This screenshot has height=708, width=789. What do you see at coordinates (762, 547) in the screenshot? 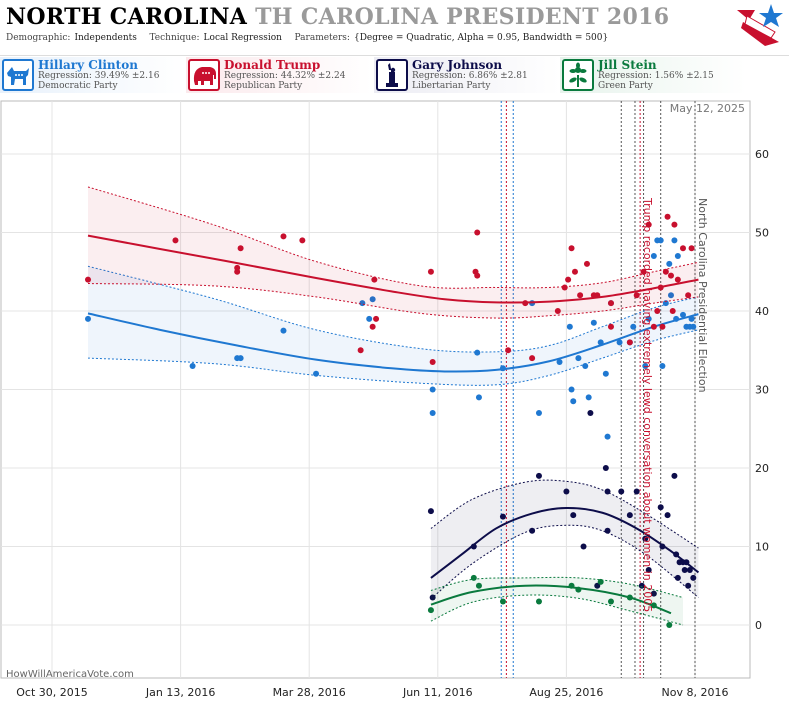
I see `y-tick-label: 10` at bounding box center [762, 547].